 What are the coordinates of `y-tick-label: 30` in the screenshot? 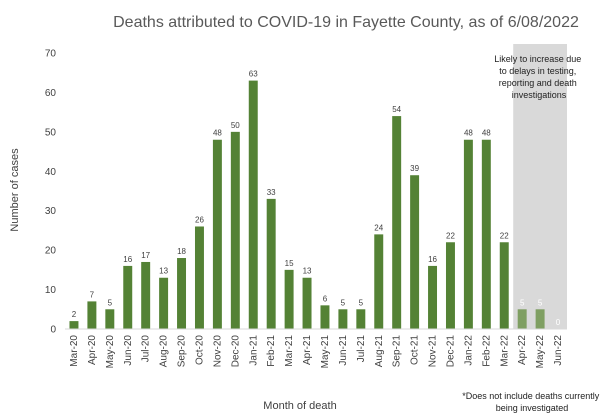 It's located at (51, 211).